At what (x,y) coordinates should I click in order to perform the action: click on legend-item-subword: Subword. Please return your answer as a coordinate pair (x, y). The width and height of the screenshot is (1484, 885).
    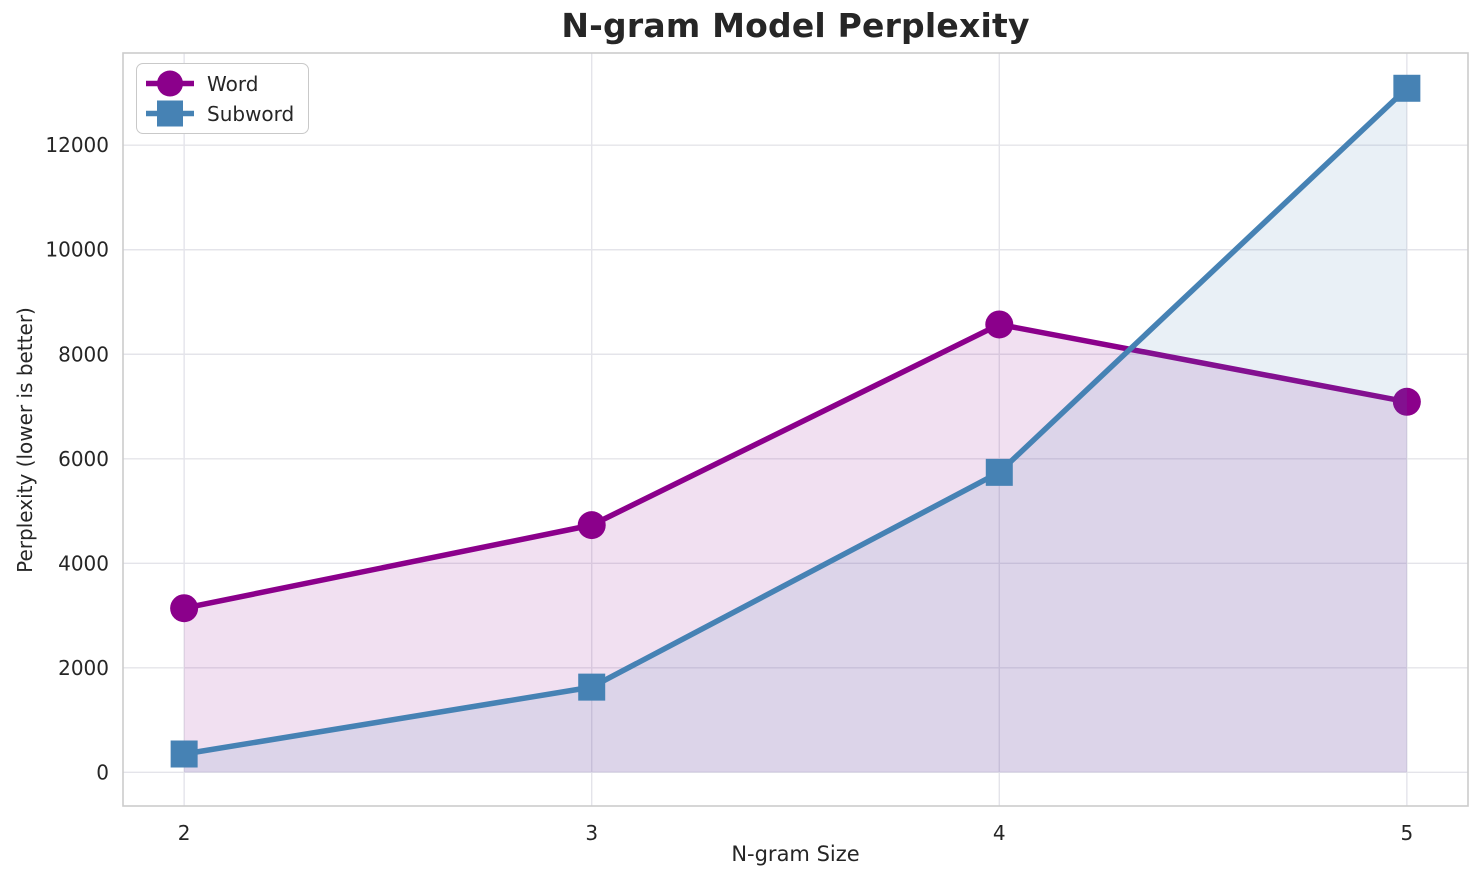
    Looking at the image, I should click on (219, 113).